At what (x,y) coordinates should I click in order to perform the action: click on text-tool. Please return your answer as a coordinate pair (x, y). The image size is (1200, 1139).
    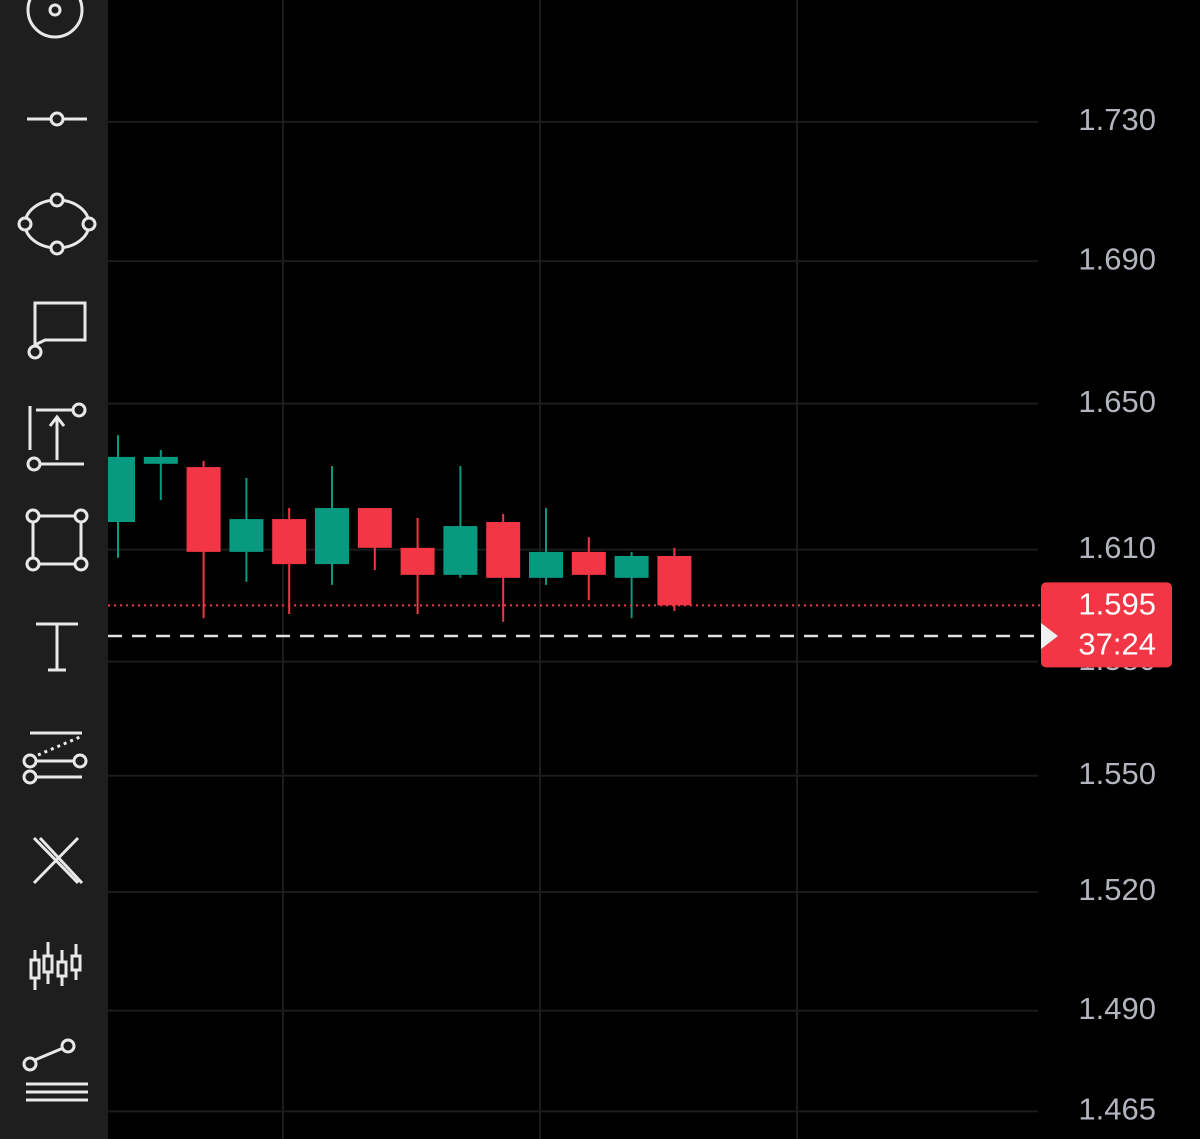
    Looking at the image, I should click on (57, 647).